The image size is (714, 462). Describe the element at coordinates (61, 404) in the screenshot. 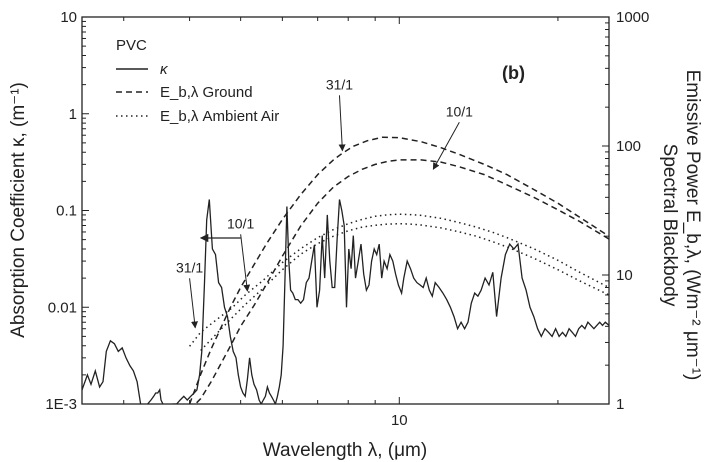

I see `y-left-tick-label: 1E-3` at that location.